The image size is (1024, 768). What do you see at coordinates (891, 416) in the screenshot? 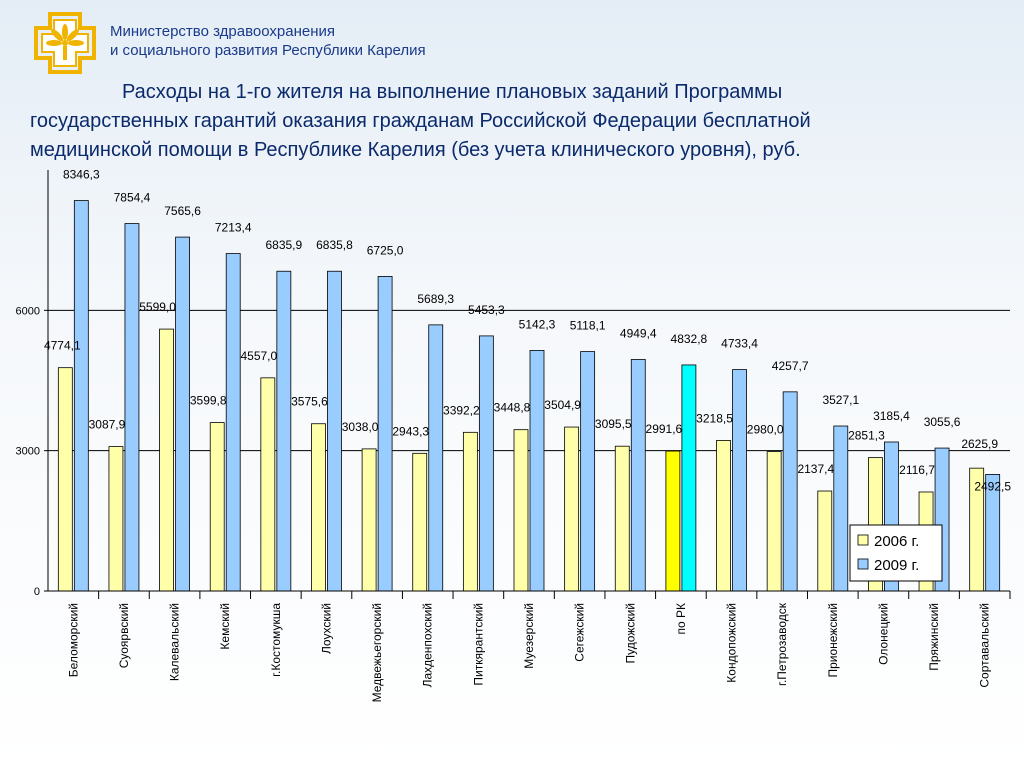
I see `data-label-2009: 3185,4` at bounding box center [891, 416].